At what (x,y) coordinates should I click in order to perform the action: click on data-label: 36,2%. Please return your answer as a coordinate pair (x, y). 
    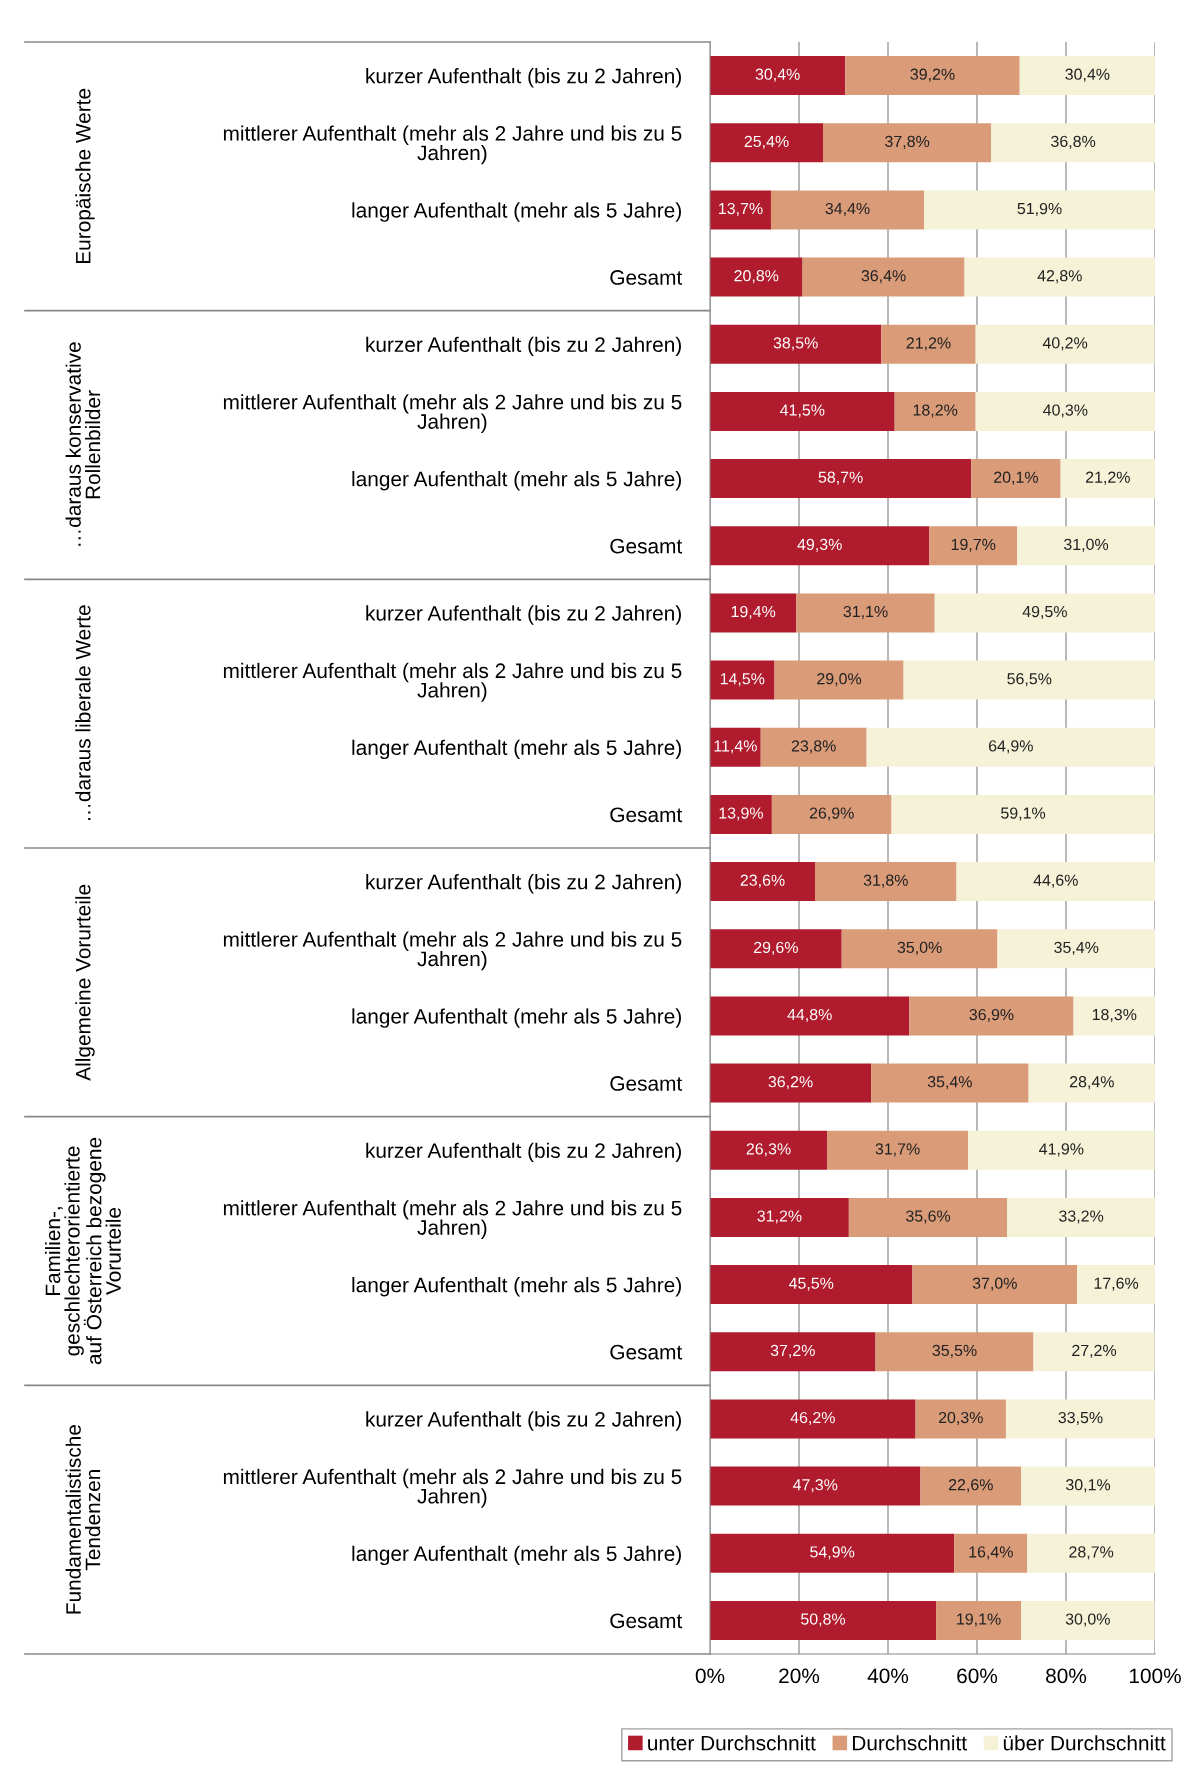
    Looking at the image, I should click on (790, 1083).